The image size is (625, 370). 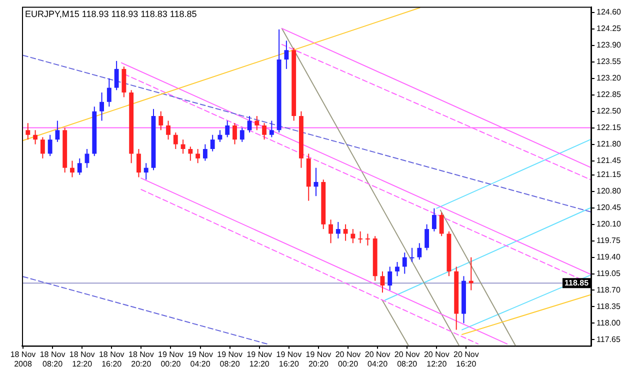 I want to click on x-tick-label: 18 Nov 12:20, so click(x=82, y=359).